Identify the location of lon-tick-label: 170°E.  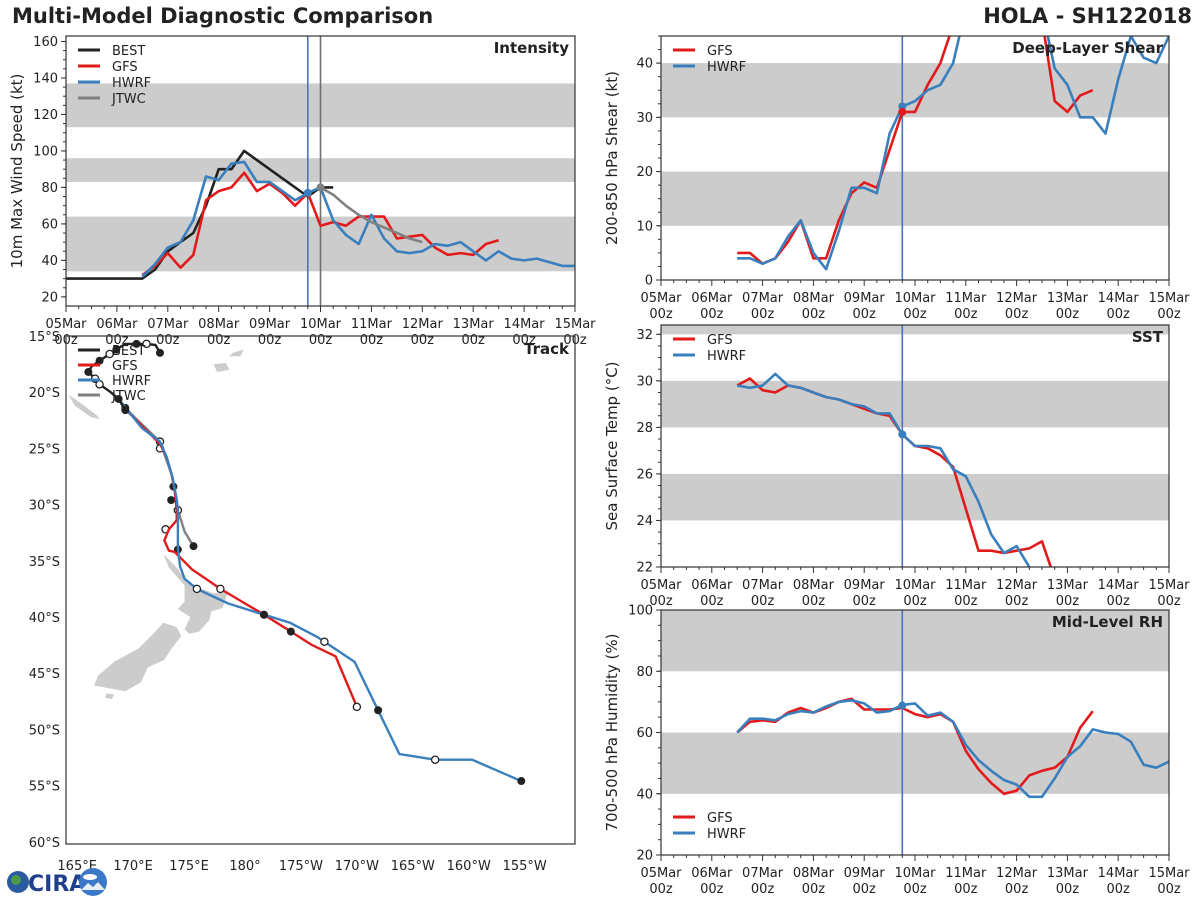
(133, 866).